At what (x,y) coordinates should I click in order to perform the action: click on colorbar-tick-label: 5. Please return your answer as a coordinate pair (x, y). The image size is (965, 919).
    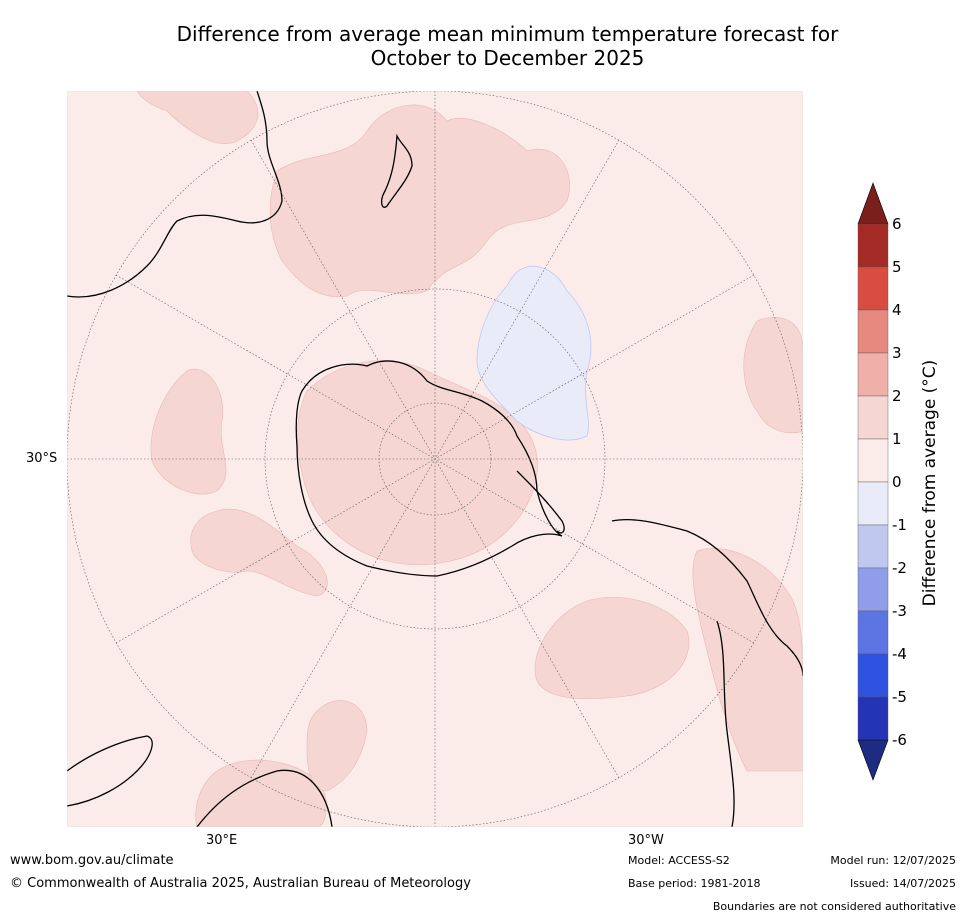
    Looking at the image, I should click on (897, 267).